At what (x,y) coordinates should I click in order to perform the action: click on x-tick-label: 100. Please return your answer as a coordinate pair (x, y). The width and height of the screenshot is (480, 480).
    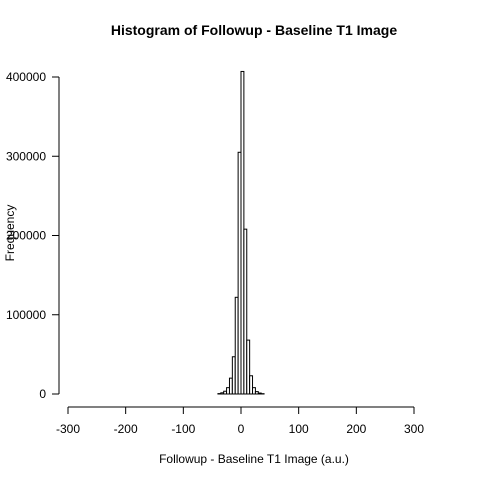
    Looking at the image, I should click on (299, 429).